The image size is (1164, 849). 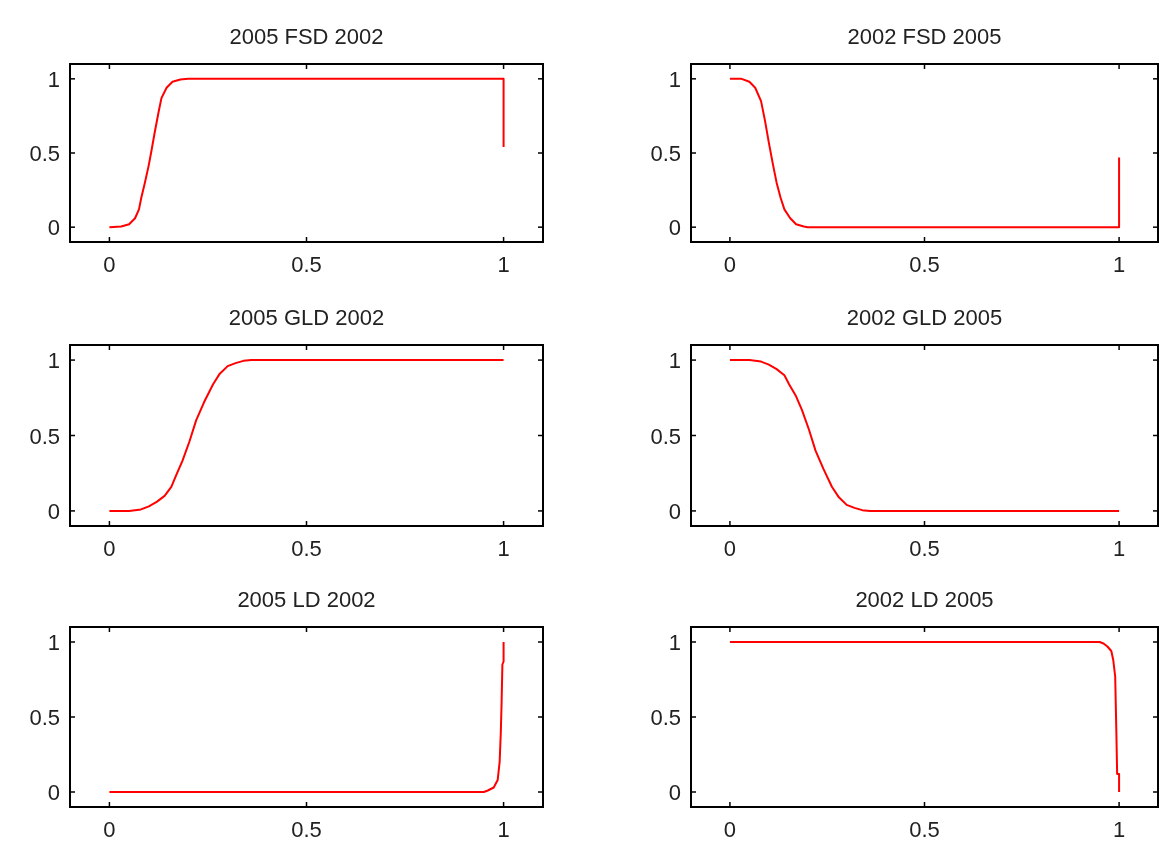 I want to click on chart-title: 2005 GLD 2002, so click(x=306, y=317).